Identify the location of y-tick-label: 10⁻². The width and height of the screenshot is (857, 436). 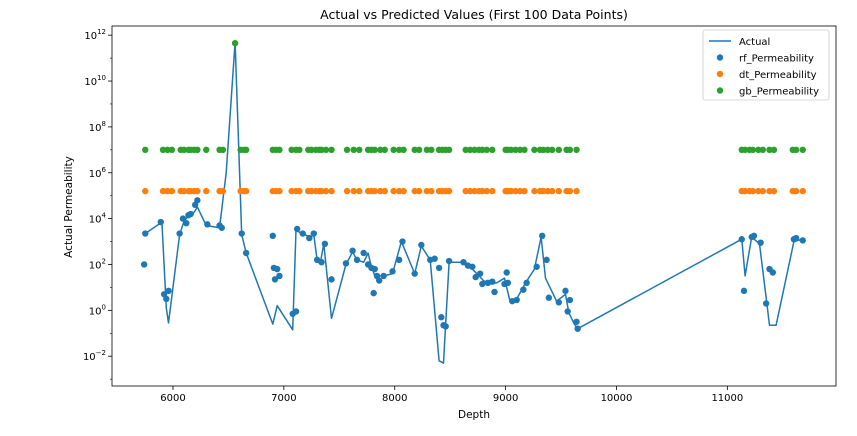
(94, 356).